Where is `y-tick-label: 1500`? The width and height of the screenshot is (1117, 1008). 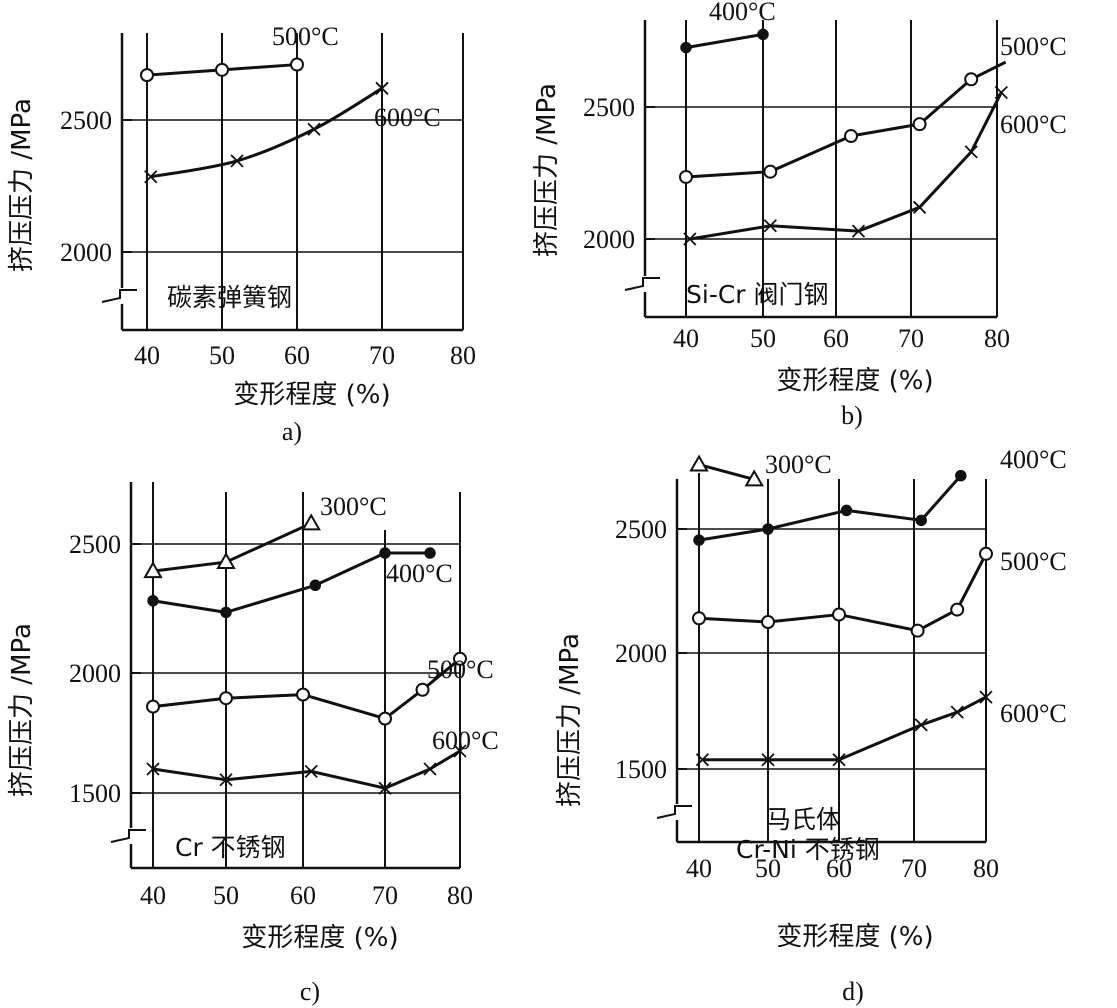
y-tick-label: 1500 is located at coordinates (95, 793).